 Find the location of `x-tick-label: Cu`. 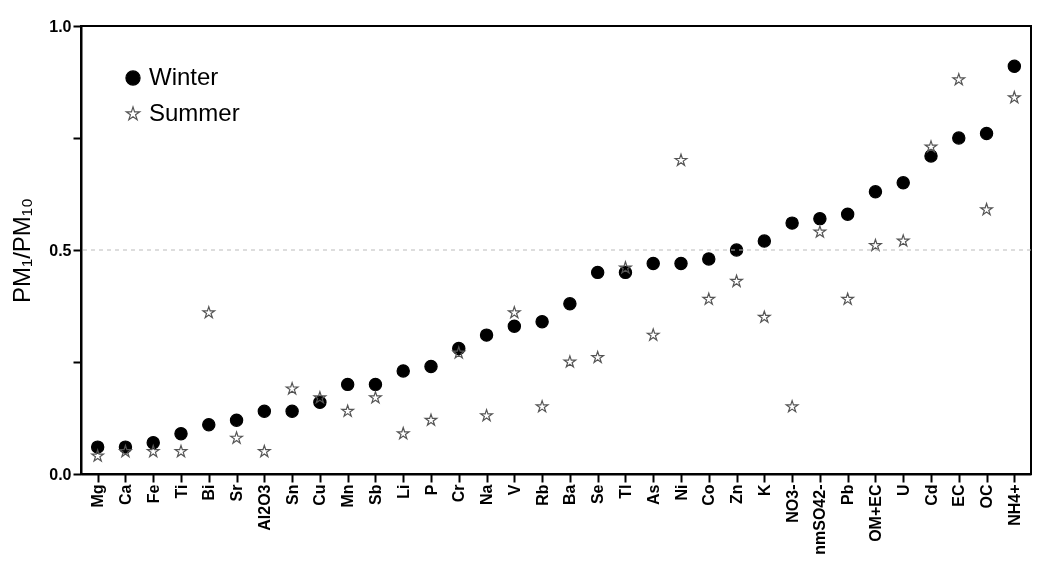

x-tick-label: Cu is located at coordinates (320, 495).